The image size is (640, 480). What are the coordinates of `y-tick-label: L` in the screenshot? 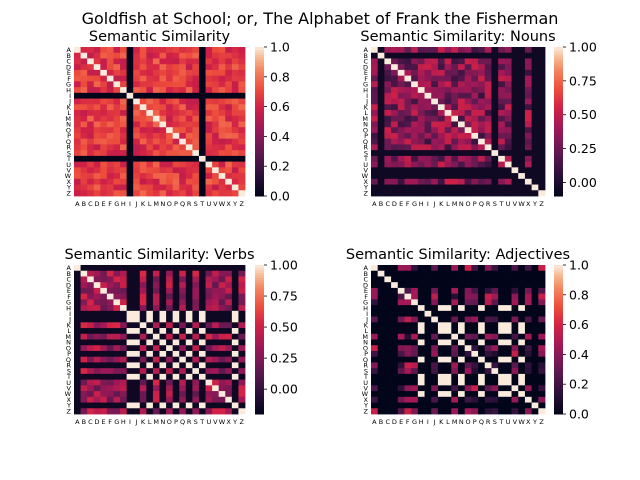 It's located at (366, 331).